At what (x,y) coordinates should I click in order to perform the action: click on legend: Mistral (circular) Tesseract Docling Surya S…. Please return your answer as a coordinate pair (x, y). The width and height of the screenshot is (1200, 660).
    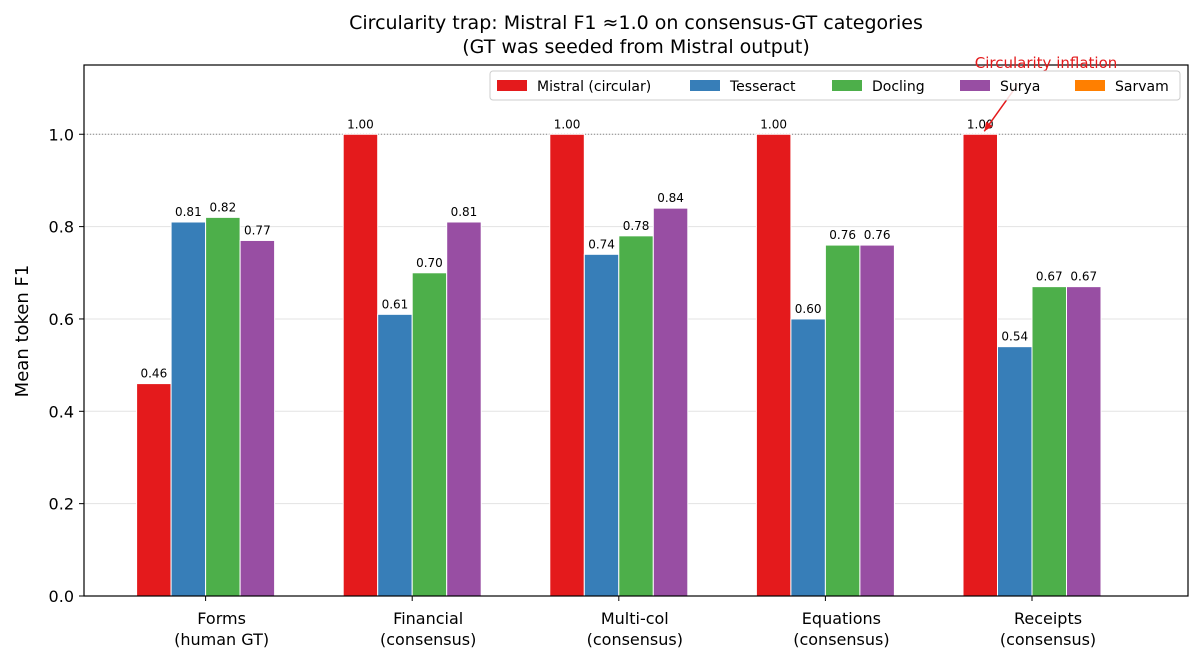
    Looking at the image, I should click on (835, 85).